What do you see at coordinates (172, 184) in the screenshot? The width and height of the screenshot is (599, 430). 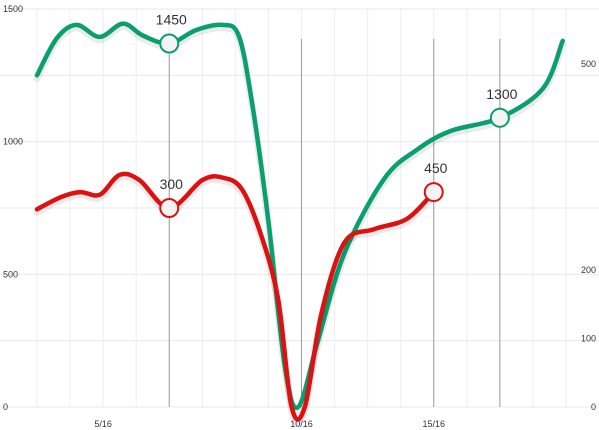 I see `data-label: 300` at bounding box center [172, 184].